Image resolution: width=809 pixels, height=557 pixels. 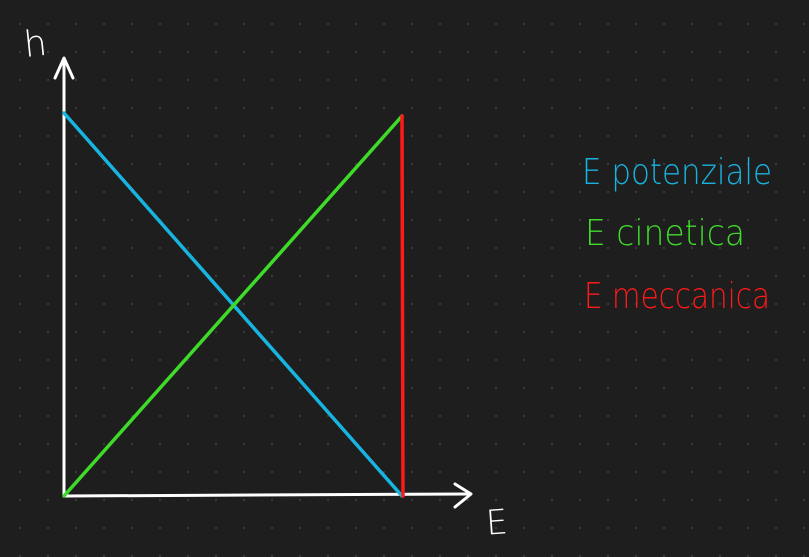 I want to click on legend-item-kinetic: E cinetica, so click(x=665, y=233).